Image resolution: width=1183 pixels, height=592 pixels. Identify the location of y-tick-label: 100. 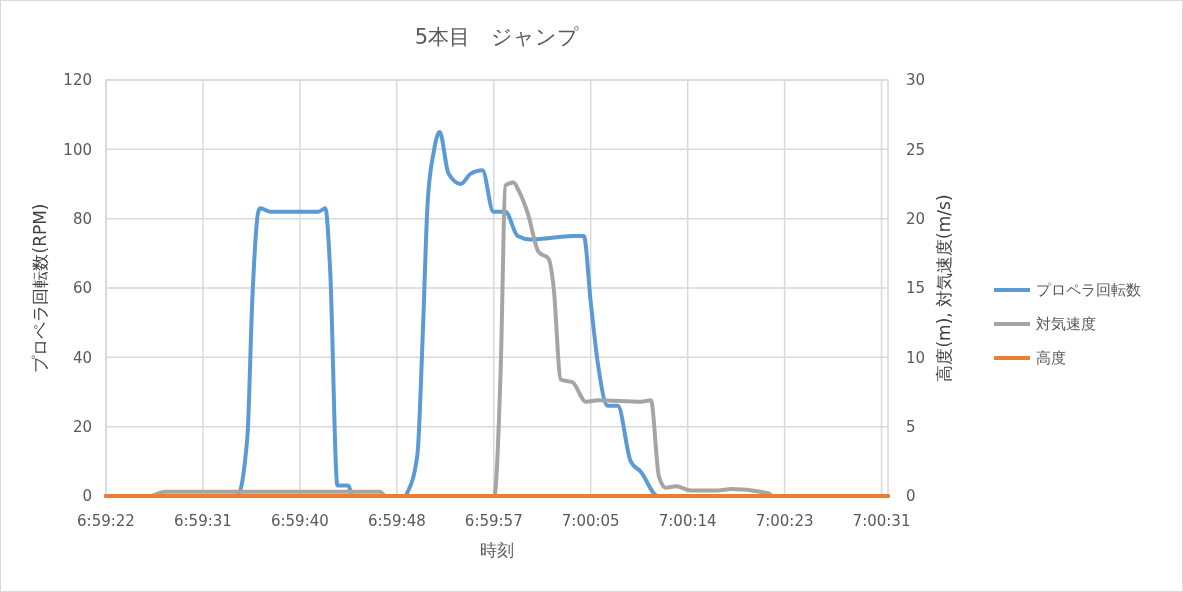
(77, 149).